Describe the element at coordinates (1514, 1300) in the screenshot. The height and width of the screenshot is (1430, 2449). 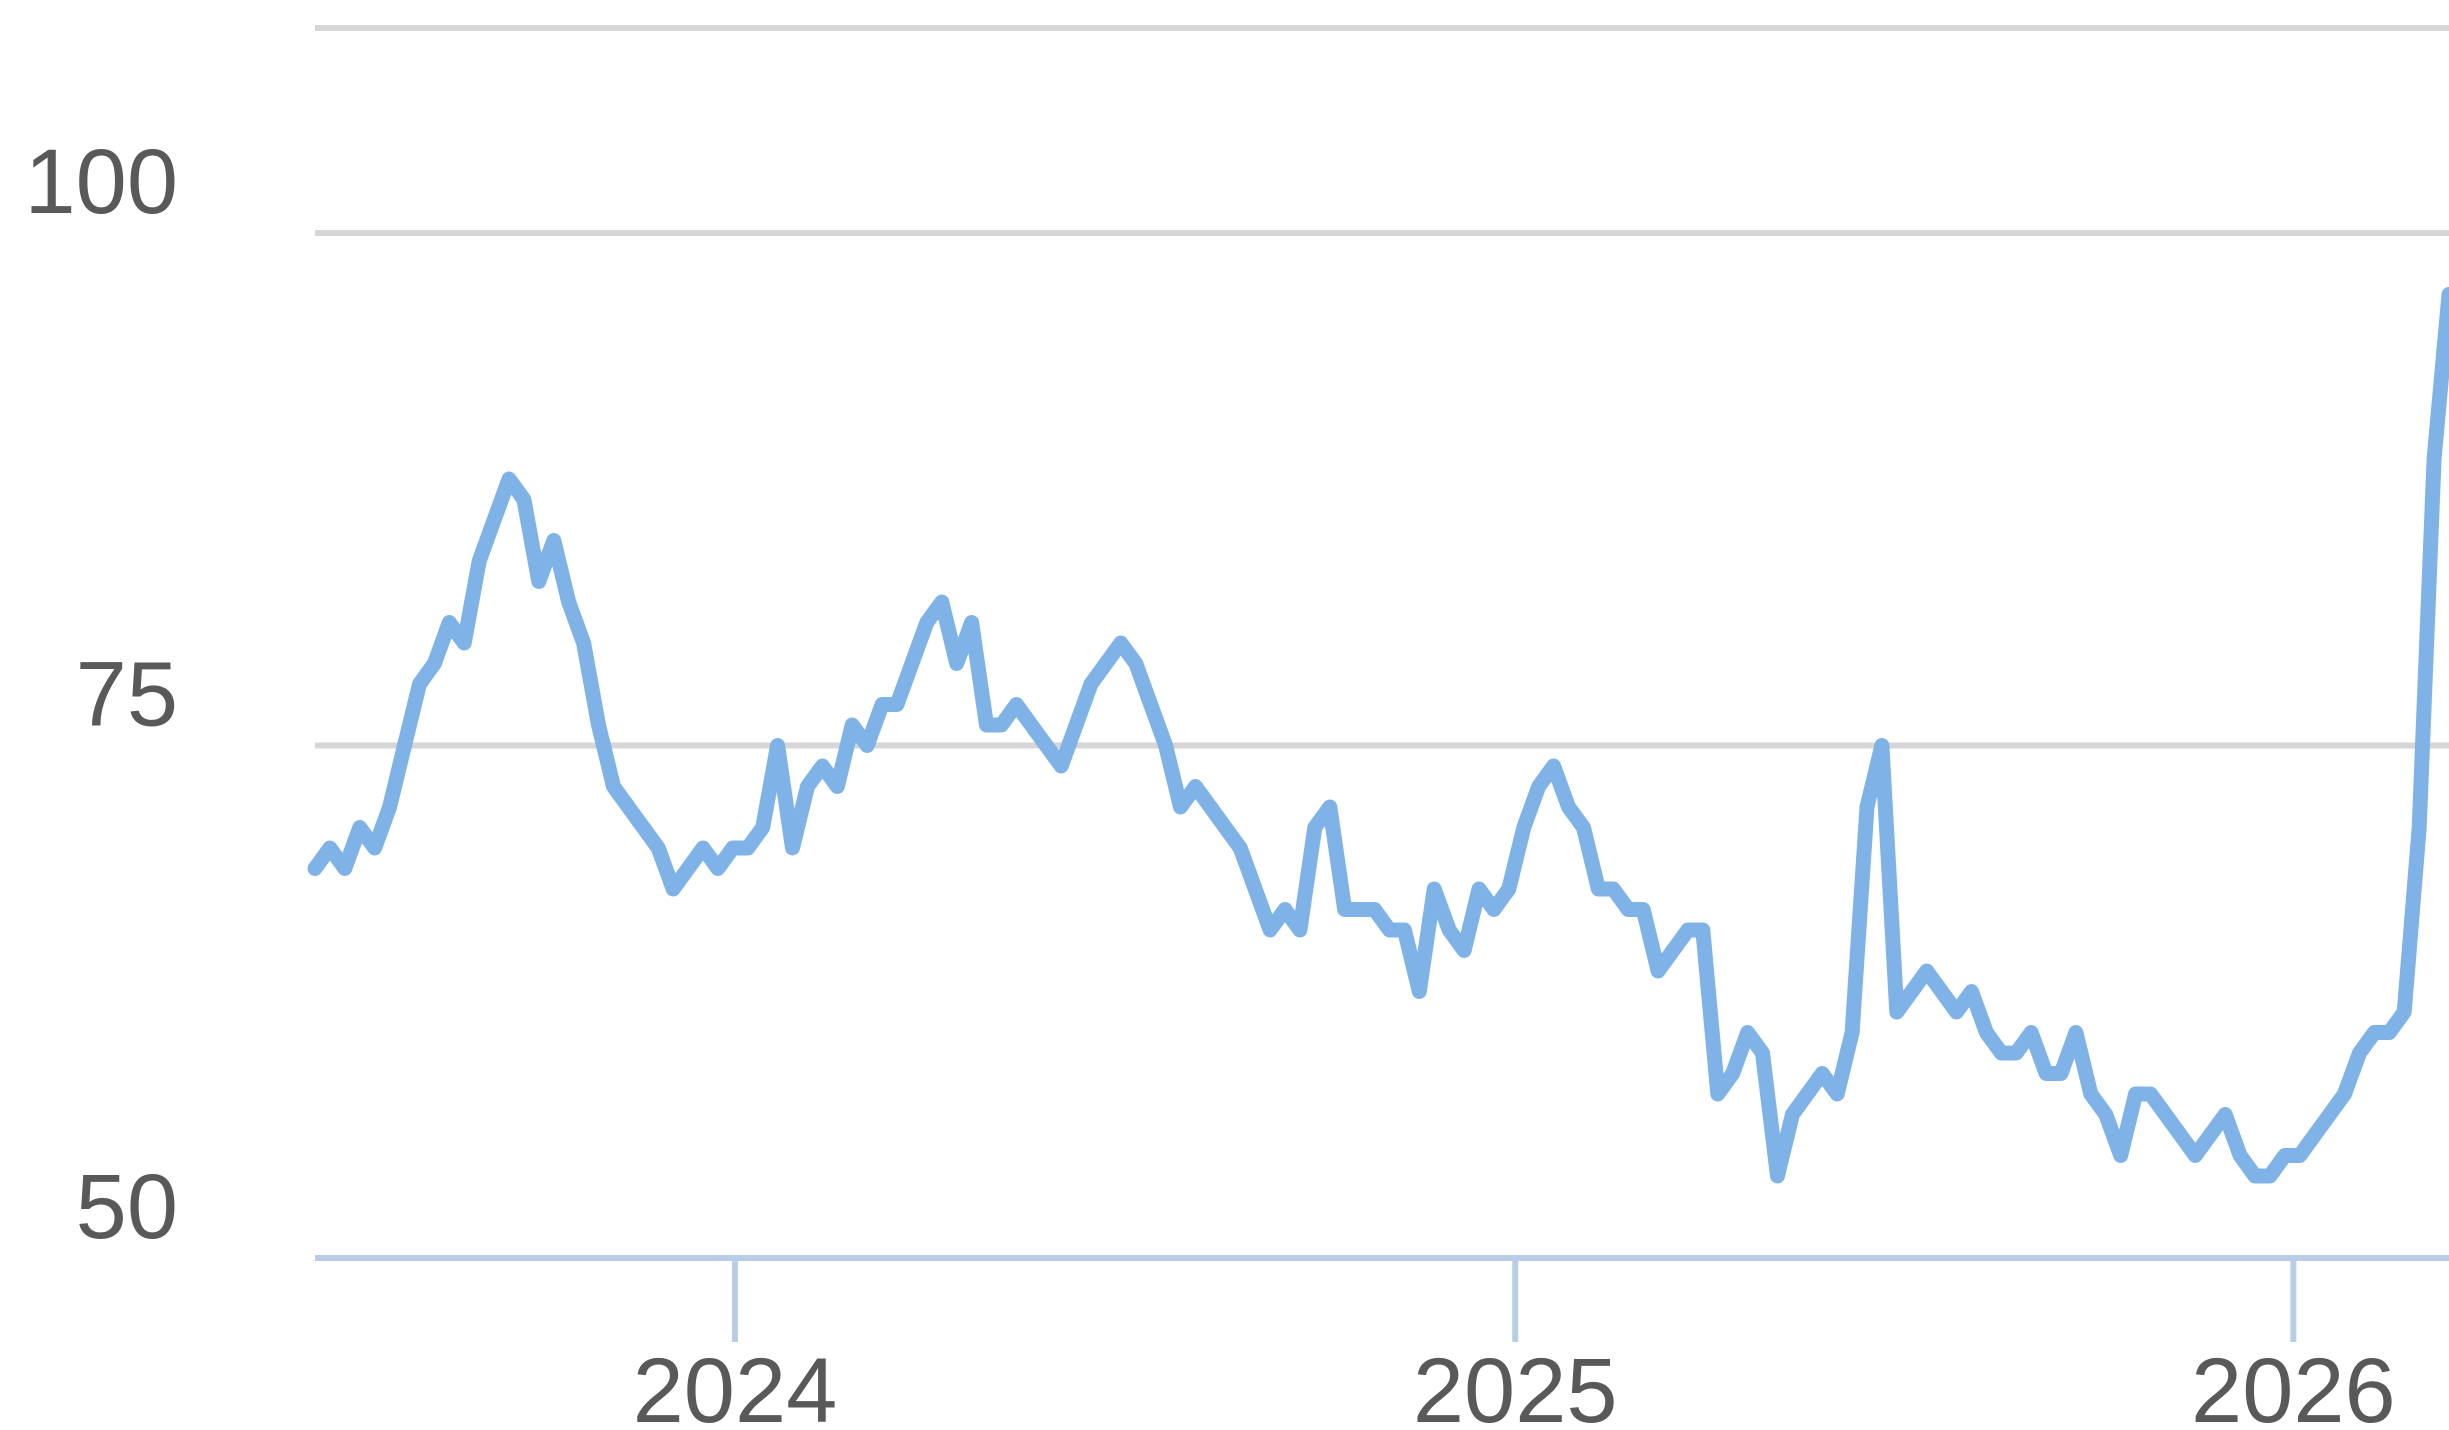
I see `x-axis-ticks` at that location.